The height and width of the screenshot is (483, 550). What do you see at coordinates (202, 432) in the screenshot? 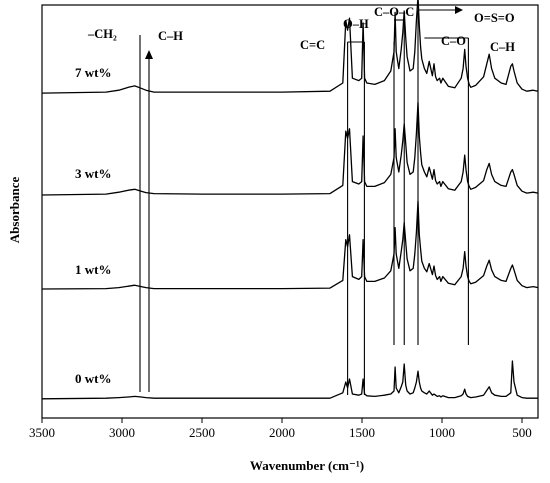
I see `x-tick-label: 2500` at bounding box center [202, 432].